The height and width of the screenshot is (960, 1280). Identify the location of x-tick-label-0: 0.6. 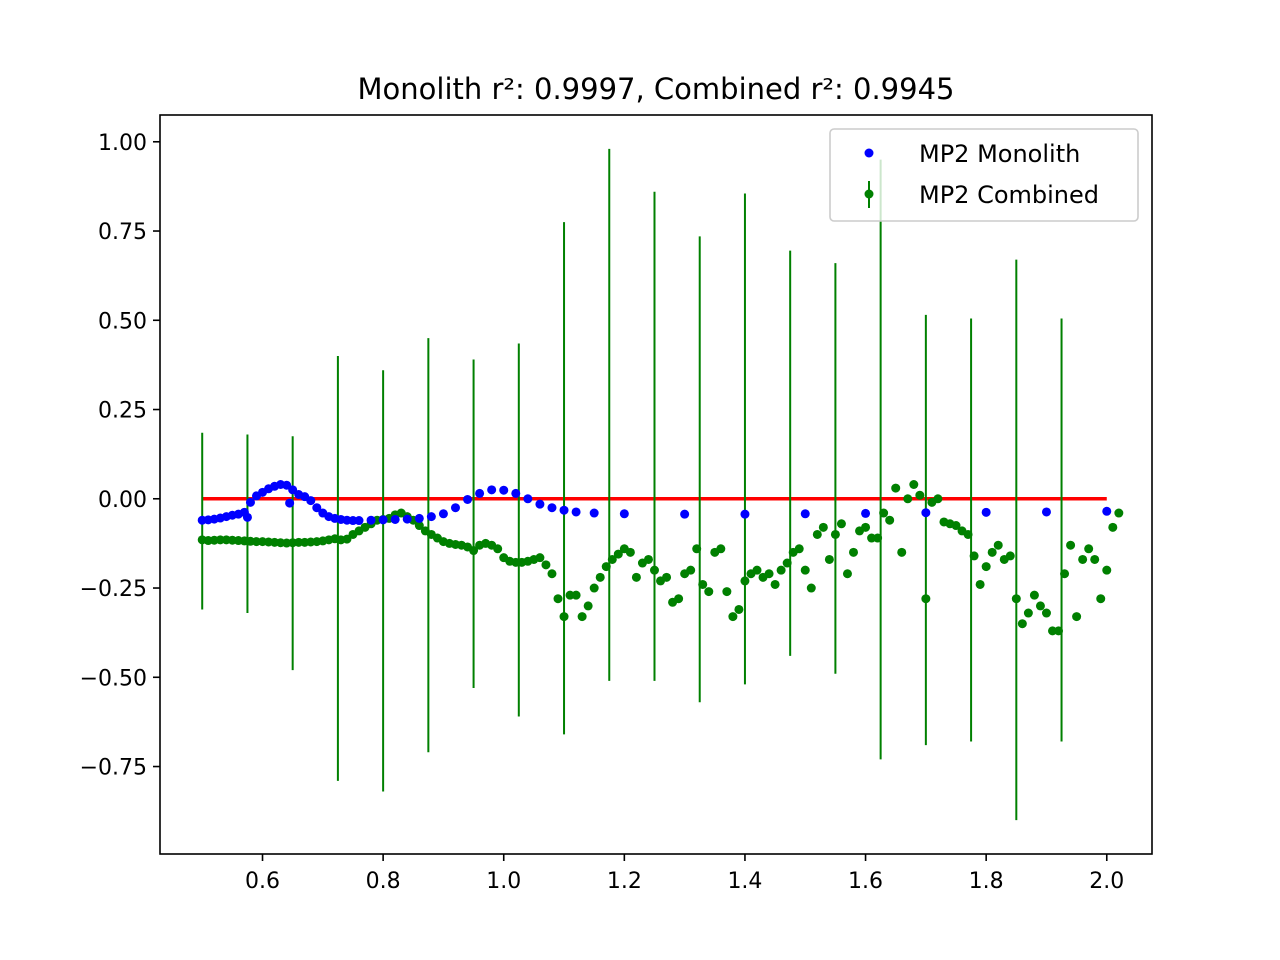
(262, 881).